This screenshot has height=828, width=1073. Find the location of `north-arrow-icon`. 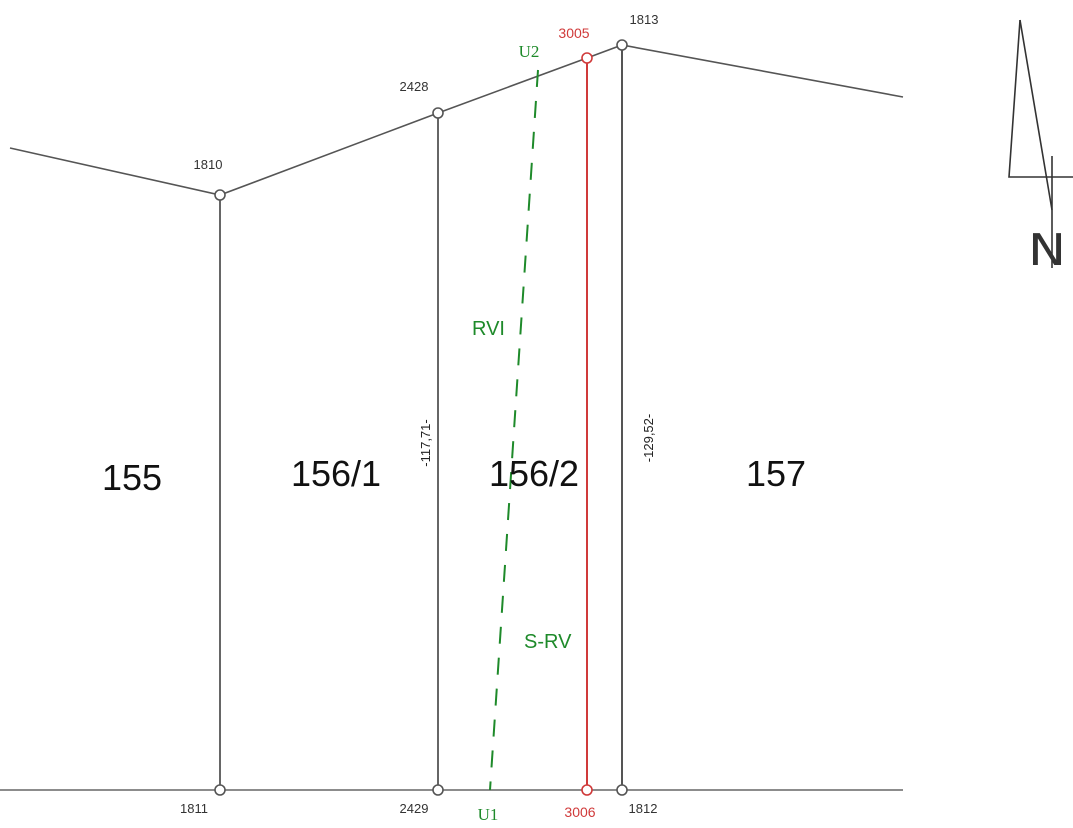

north-arrow-icon is located at coordinates (1040, 98).